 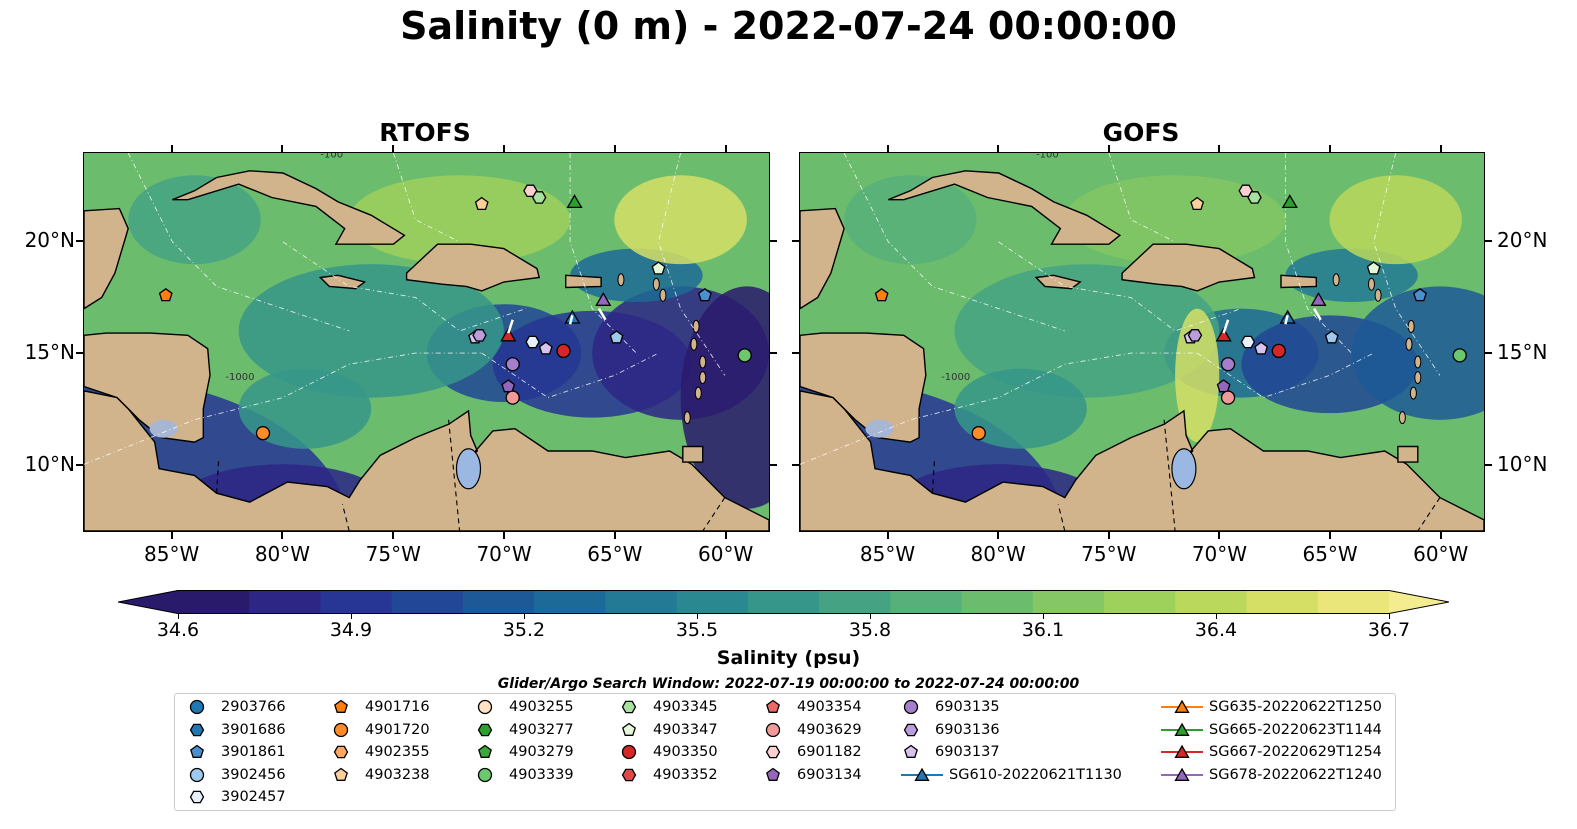 I want to click on colorbar-label: Salinity (psu), so click(x=788, y=658).